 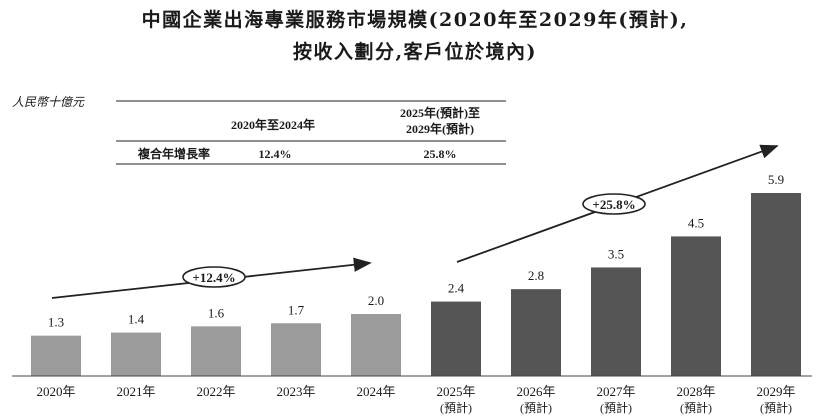 What do you see at coordinates (775, 391) in the screenshot?
I see `category-label: 2029年` at bounding box center [775, 391].